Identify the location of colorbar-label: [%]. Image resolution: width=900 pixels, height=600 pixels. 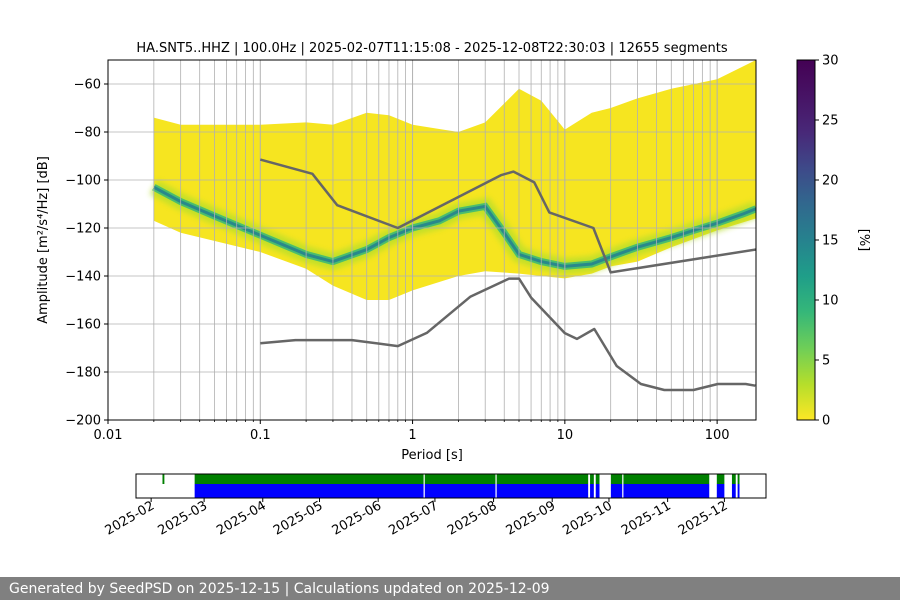
(863, 240).